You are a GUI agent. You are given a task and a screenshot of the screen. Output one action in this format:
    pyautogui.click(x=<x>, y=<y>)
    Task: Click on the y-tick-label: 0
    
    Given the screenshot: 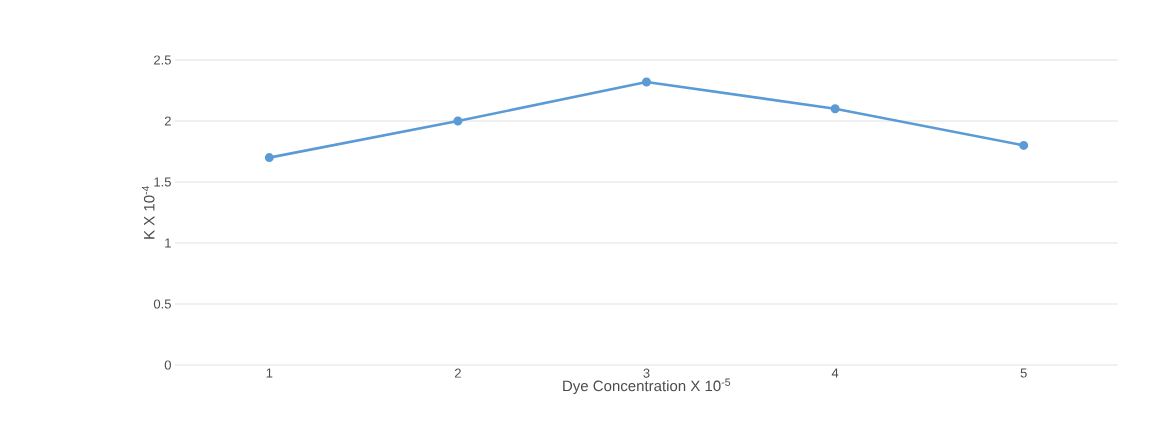 What is the action you would take?
    pyautogui.click(x=167, y=365)
    